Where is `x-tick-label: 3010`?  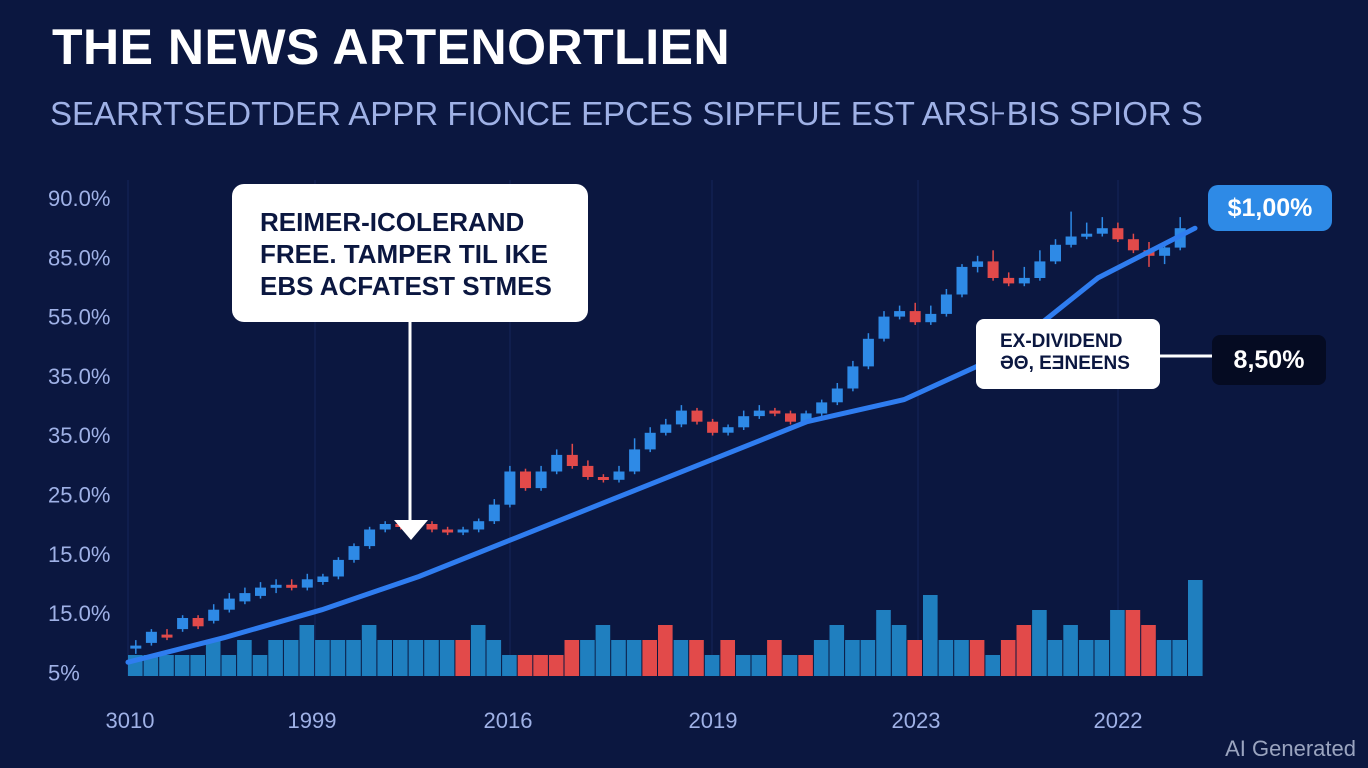
x-tick-label: 3010 is located at coordinates (130, 720).